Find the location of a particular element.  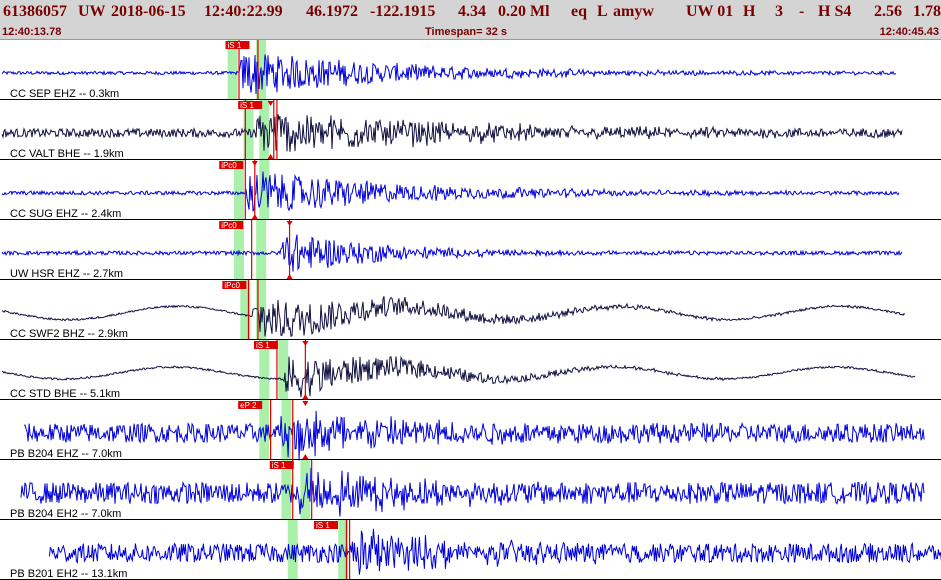

event-quality: H is located at coordinates (749, 11).